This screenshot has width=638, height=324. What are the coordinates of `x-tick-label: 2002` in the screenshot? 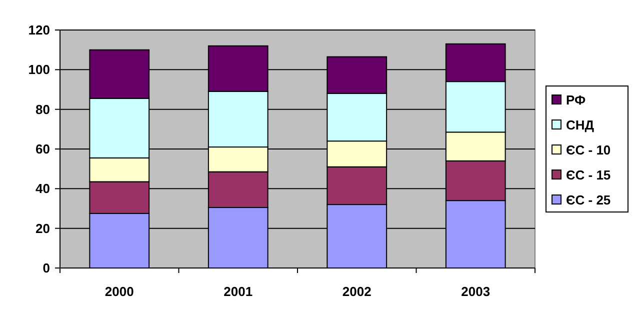 It's located at (357, 291).